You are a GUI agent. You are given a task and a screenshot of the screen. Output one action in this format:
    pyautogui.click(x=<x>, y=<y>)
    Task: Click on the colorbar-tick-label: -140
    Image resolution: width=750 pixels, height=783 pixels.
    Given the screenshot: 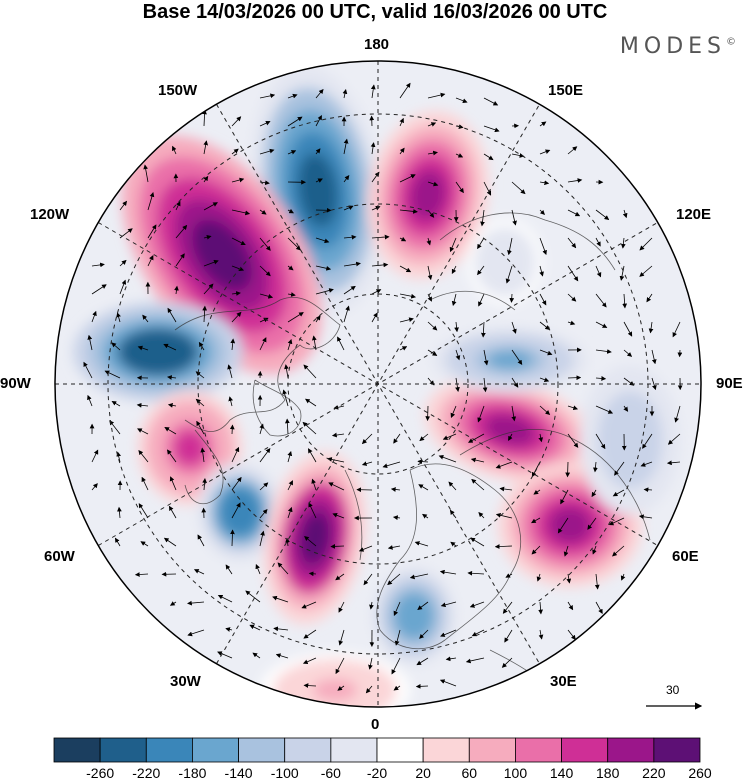 What is the action you would take?
    pyautogui.click(x=238, y=773)
    